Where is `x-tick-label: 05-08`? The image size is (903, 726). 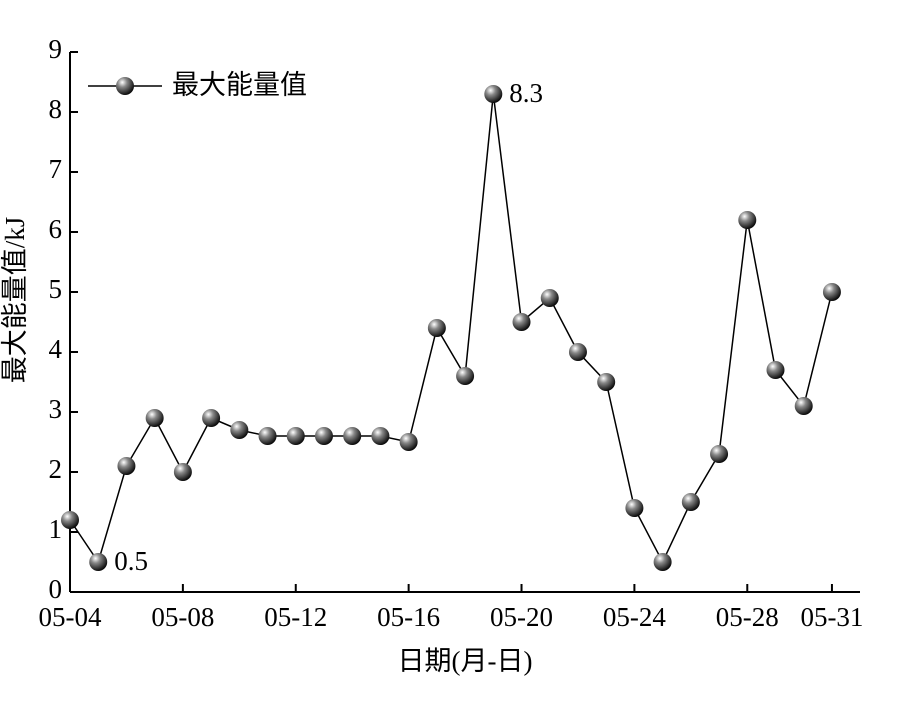
x-tick-label: 05-08 is located at coordinates (182, 617).